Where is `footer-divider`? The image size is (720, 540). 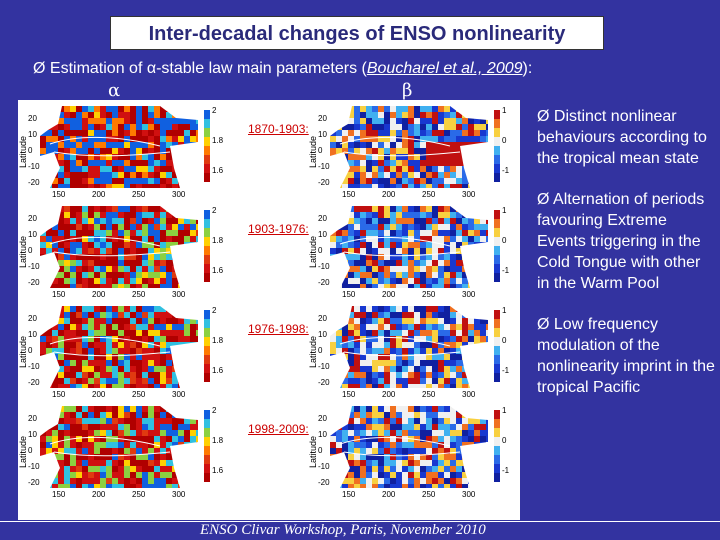 footer-divider is located at coordinates (360, 521).